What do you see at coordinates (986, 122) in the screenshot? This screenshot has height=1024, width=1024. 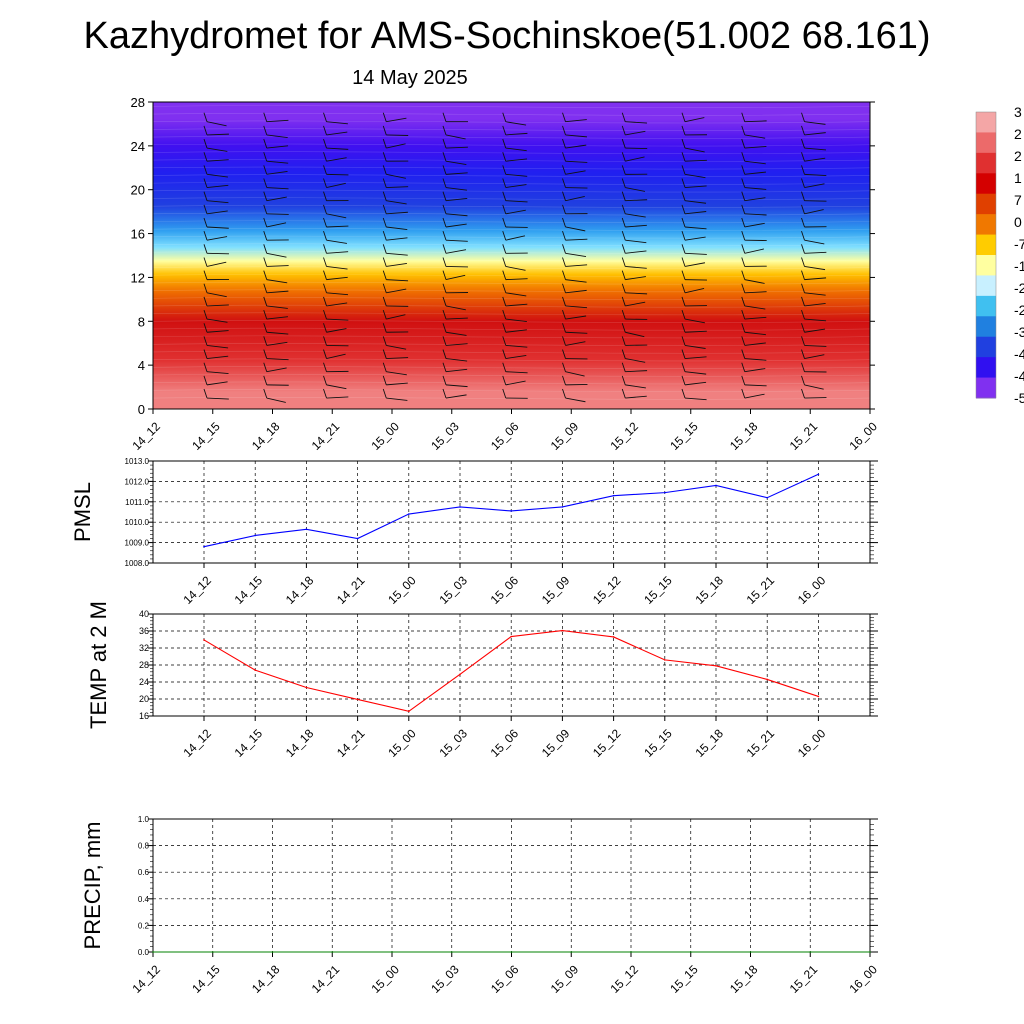 I see `colorbar-swatch` at bounding box center [986, 122].